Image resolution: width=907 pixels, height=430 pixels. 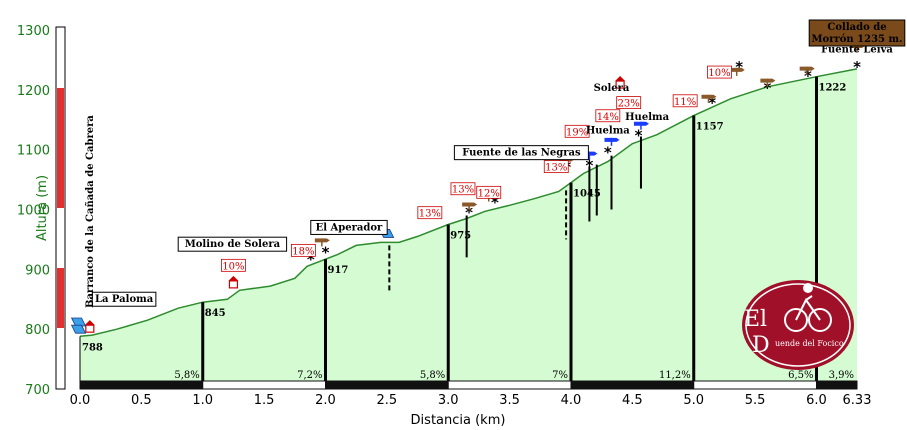 I want to click on x-tick-label: 4.5, so click(x=632, y=400).